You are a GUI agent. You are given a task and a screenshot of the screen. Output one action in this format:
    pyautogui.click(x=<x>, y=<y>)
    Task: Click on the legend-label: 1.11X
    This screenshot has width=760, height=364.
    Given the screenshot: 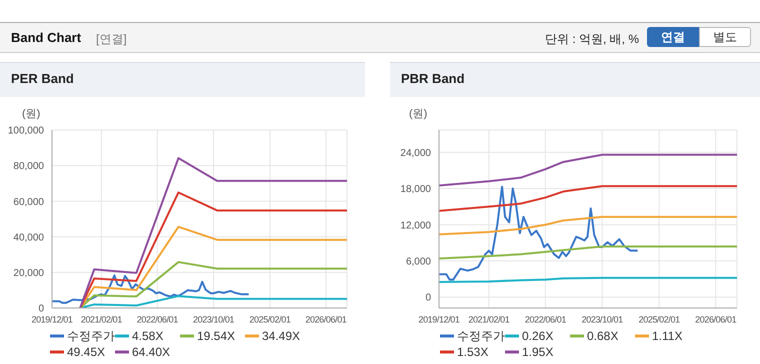 What is the action you would take?
    pyautogui.click(x=667, y=336)
    